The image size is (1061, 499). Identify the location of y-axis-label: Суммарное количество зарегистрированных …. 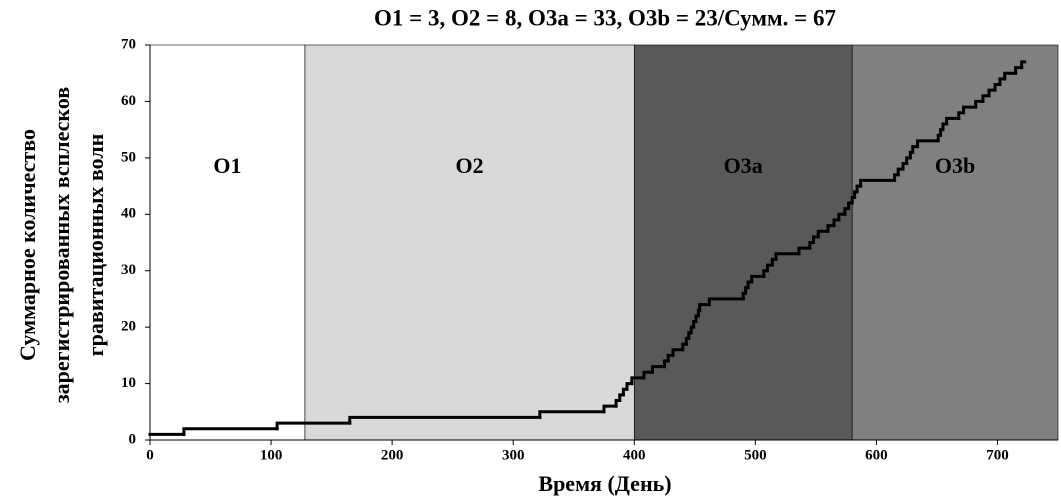
(61, 245).